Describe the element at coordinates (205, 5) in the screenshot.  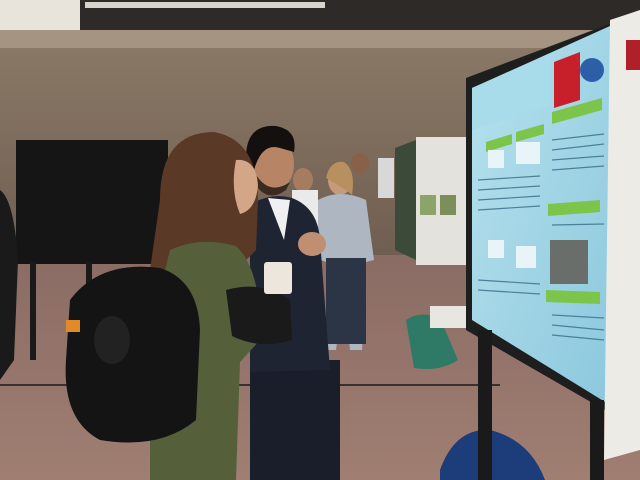
I see `ceiling-light-strip` at that location.